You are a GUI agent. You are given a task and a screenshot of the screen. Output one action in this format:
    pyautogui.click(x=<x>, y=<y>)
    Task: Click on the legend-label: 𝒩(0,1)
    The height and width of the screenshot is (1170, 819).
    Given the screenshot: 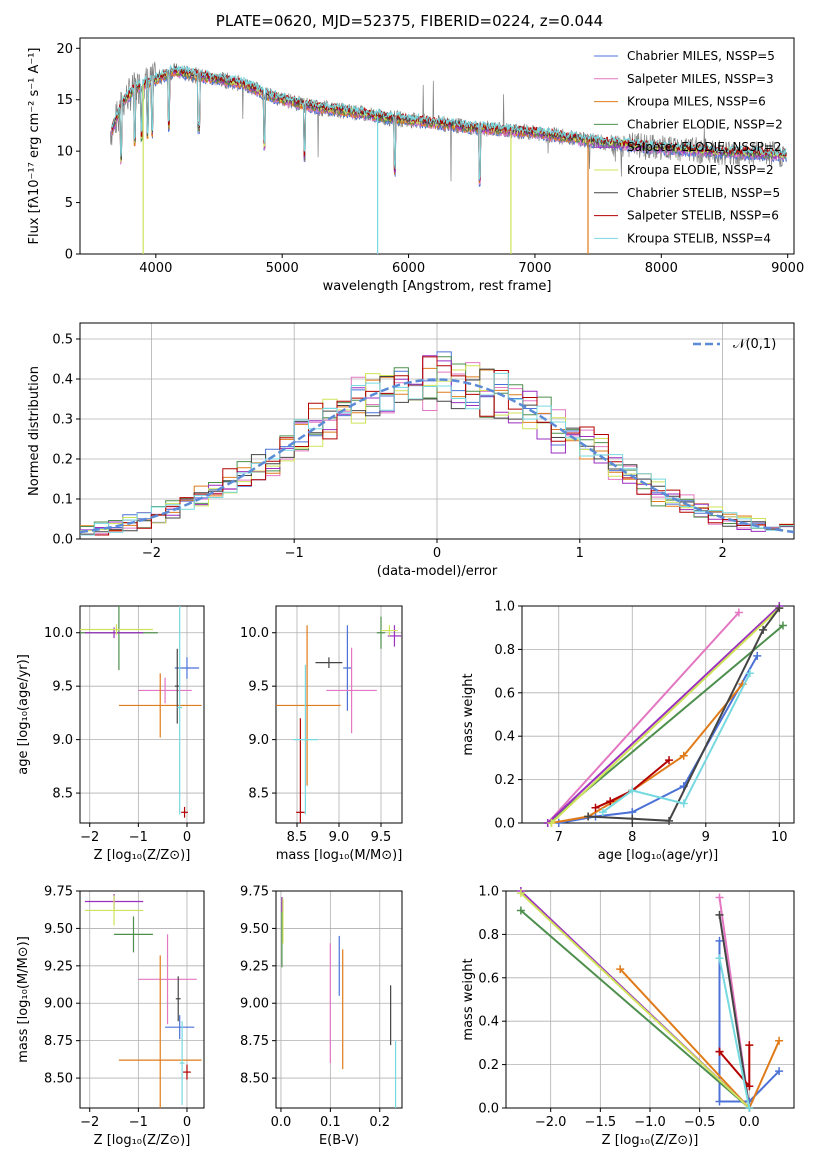 What is the action you would take?
    pyautogui.click(x=754, y=344)
    